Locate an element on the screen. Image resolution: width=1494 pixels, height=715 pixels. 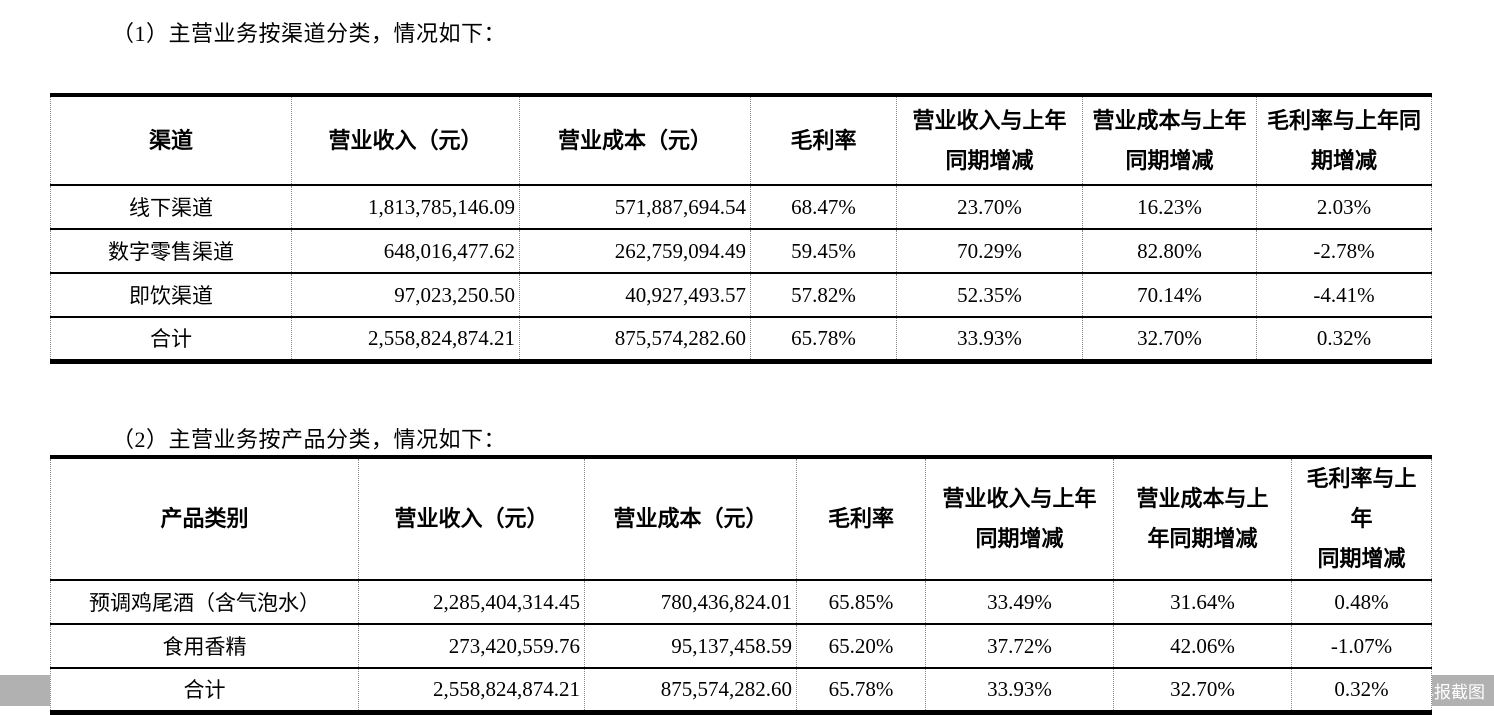
product-name-cell: 预调鸡尾酒（含气泡水） is located at coordinates (204, 602).